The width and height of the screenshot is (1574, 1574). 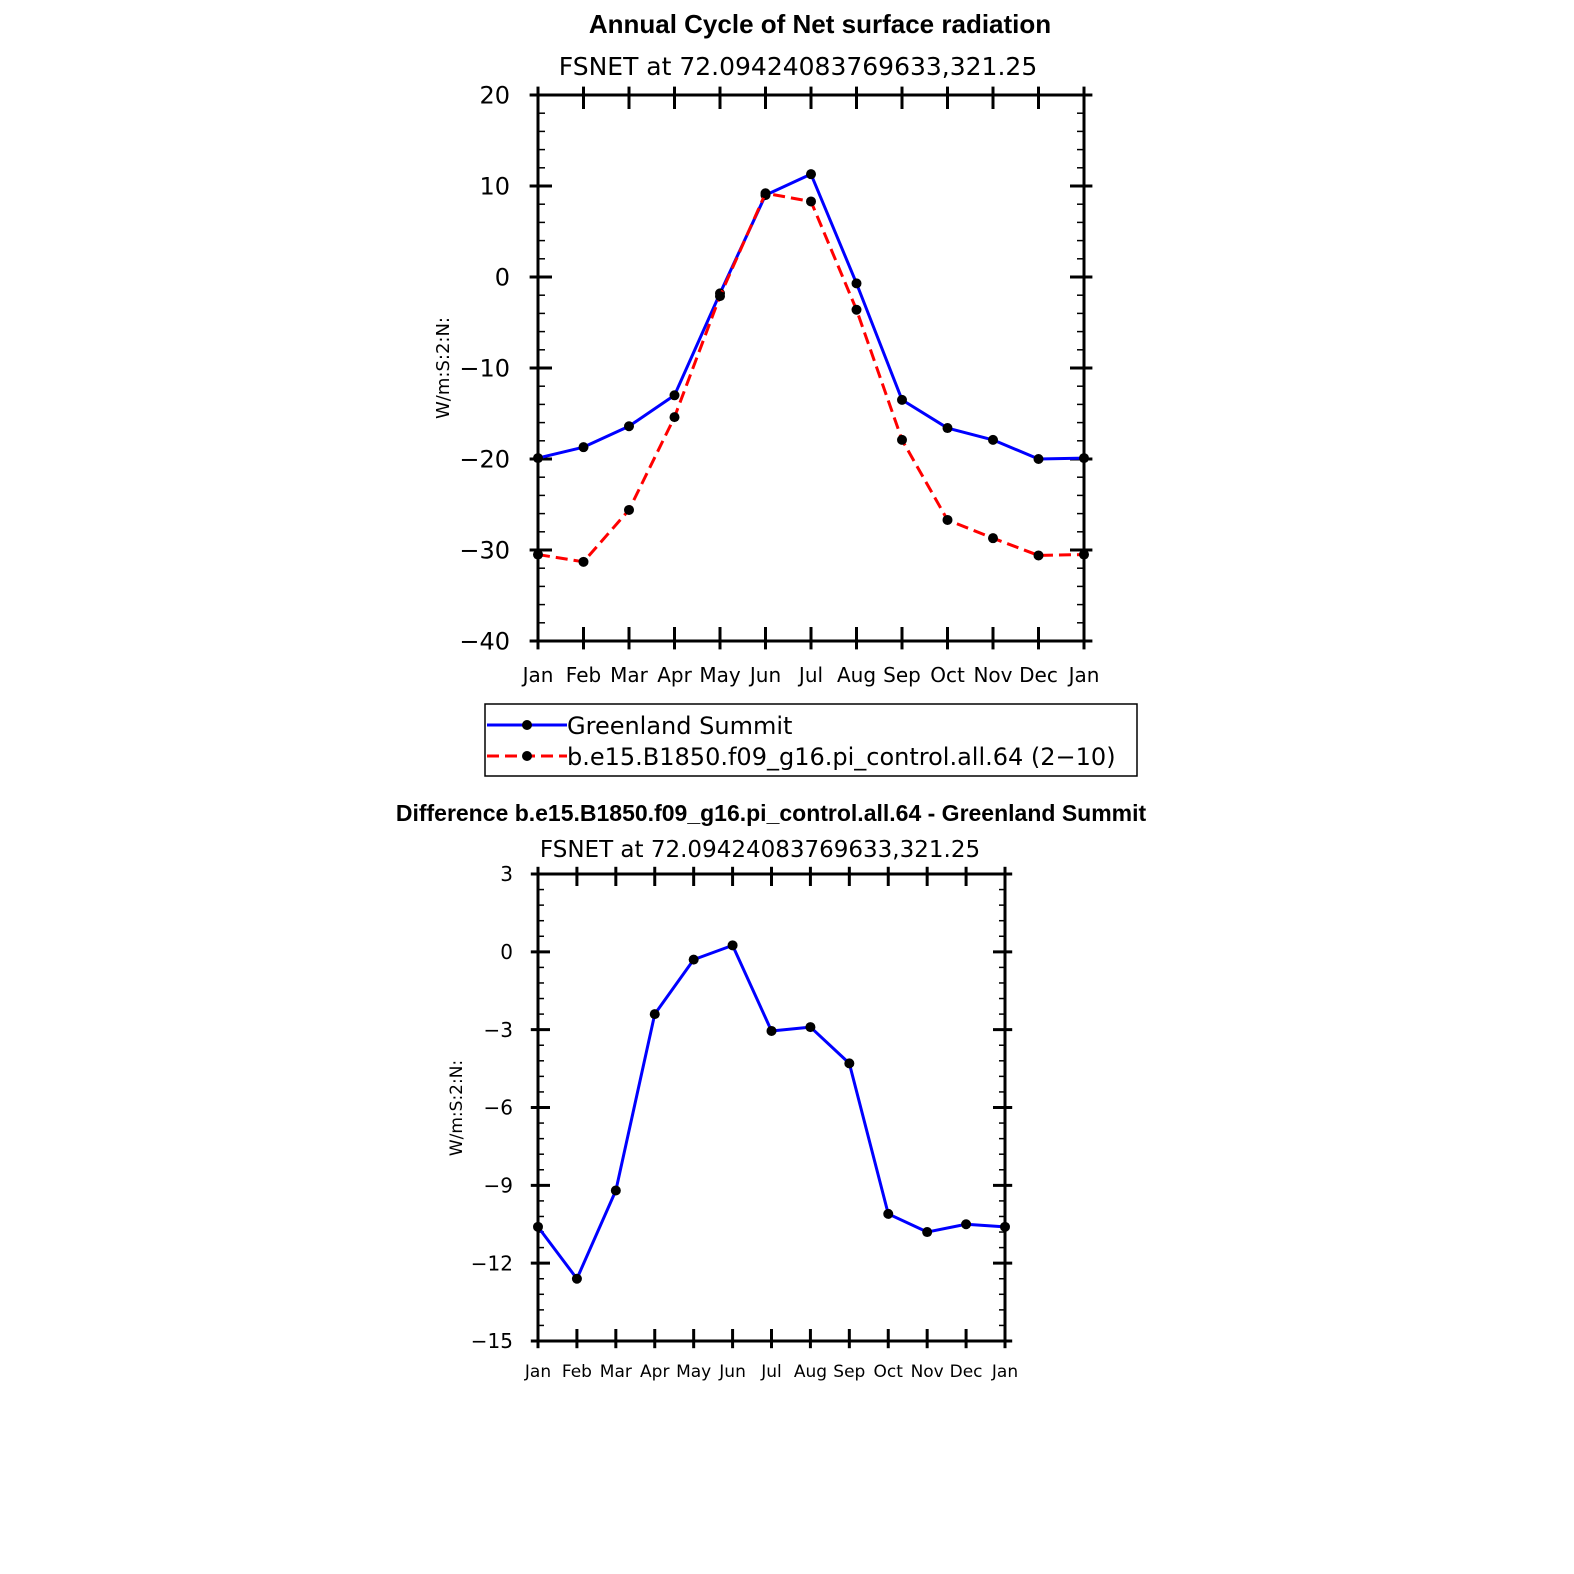 What do you see at coordinates (506, 952) in the screenshot?
I see `chart2-y-tick-label: 0` at bounding box center [506, 952].